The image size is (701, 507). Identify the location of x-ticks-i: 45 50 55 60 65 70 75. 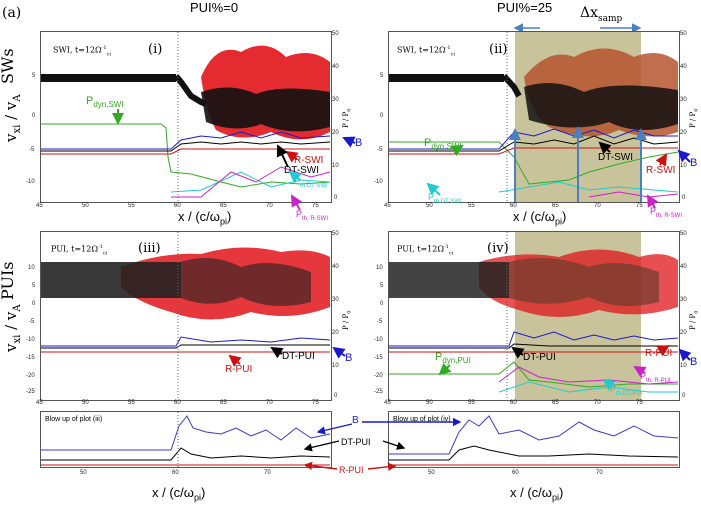
(183, 207).